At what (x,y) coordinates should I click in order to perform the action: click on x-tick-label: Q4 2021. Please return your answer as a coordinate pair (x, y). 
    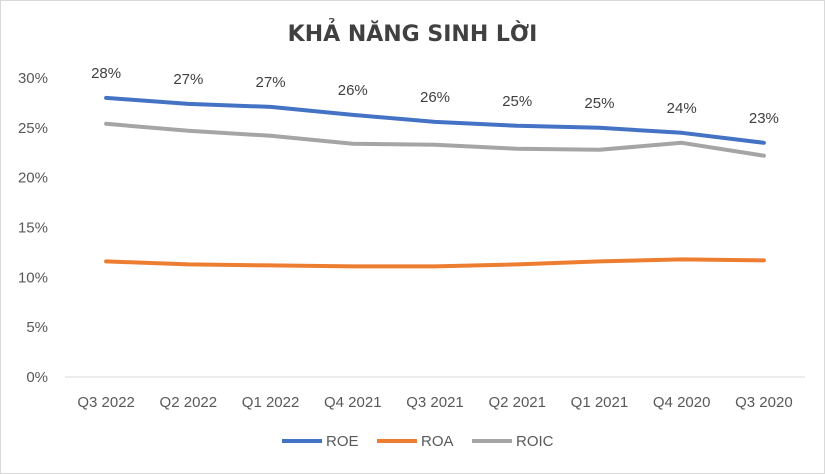
    Looking at the image, I should click on (353, 402).